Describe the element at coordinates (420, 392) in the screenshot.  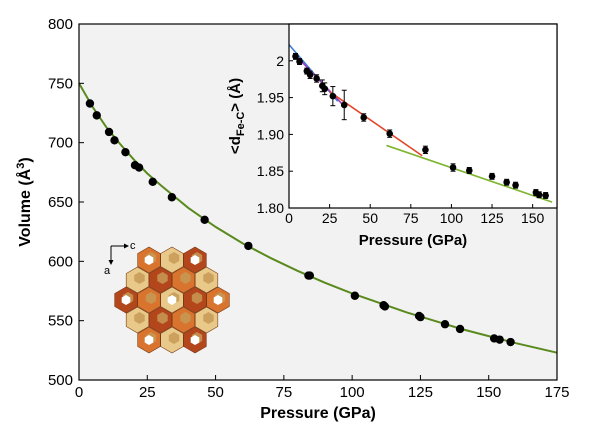
I see `main-x-tick-label: 125` at that location.